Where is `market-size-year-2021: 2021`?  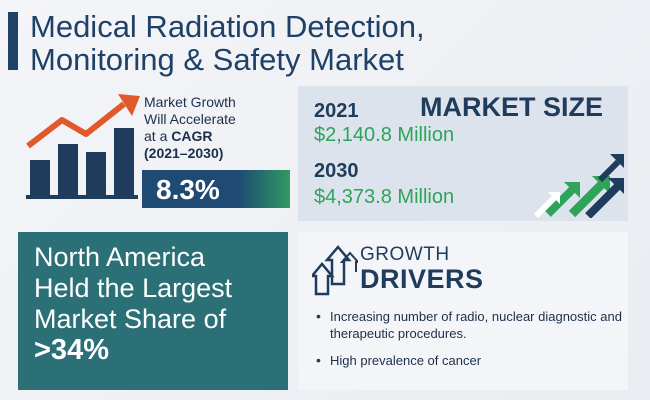 market-size-year-2021: 2021 is located at coordinates (336, 111).